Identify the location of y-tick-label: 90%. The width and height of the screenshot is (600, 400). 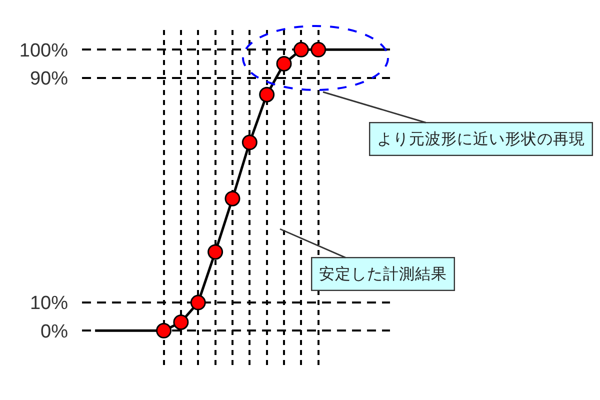
(49, 79).